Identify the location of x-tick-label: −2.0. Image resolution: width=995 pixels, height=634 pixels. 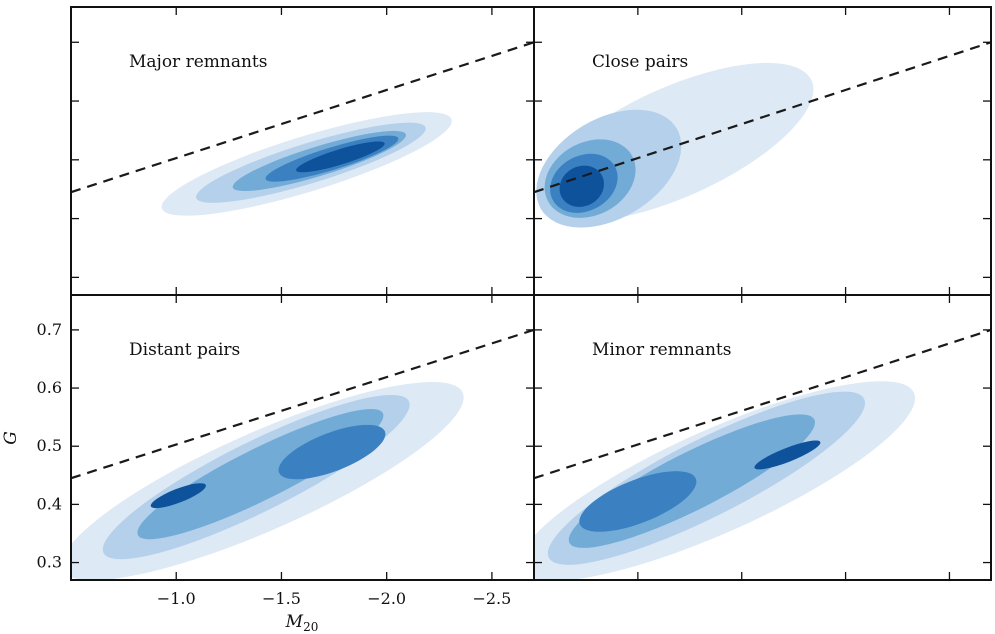
(386, 598).